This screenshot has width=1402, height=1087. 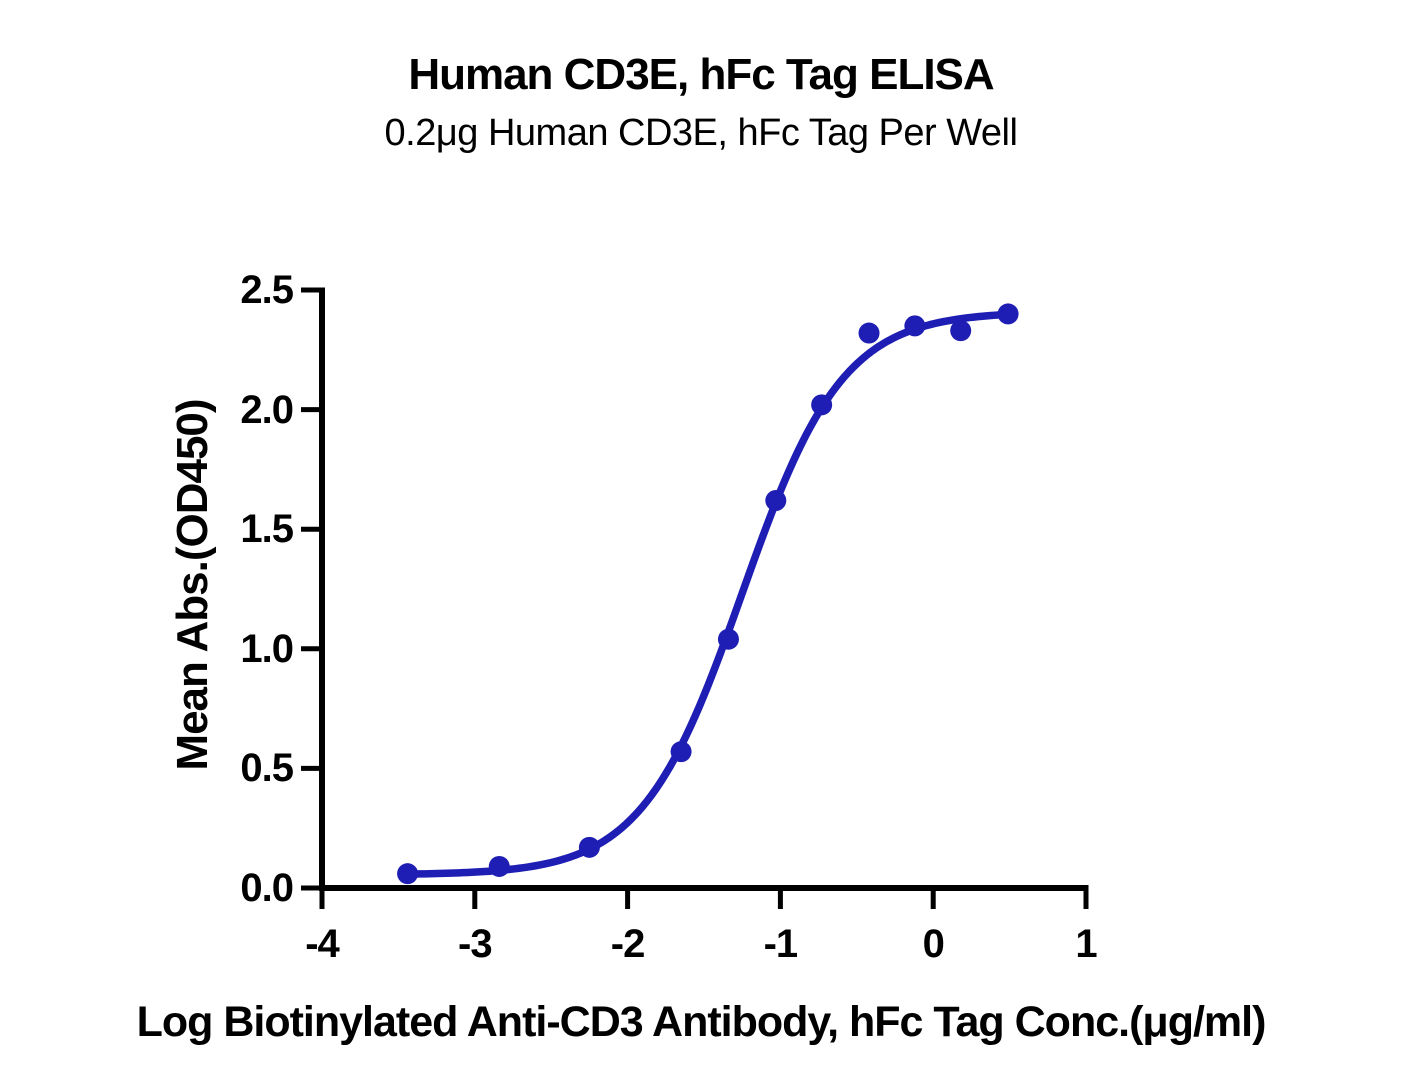 What do you see at coordinates (267, 409) in the screenshot?
I see `y-tick-label: 2.0` at bounding box center [267, 409].